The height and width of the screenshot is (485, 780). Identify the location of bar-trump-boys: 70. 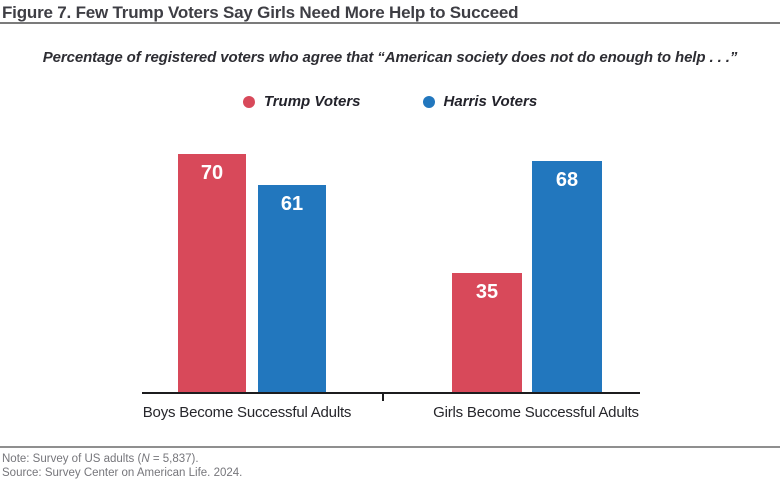
(212, 273).